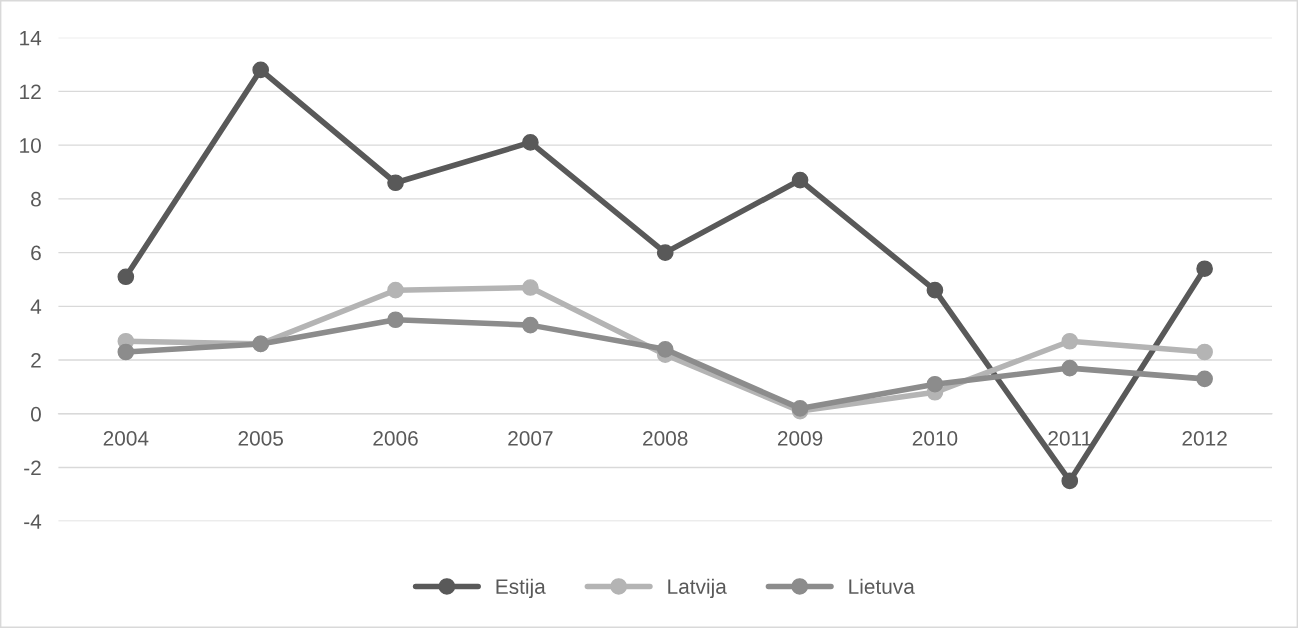  I want to click on x-tick-label: 2006, so click(395, 438).